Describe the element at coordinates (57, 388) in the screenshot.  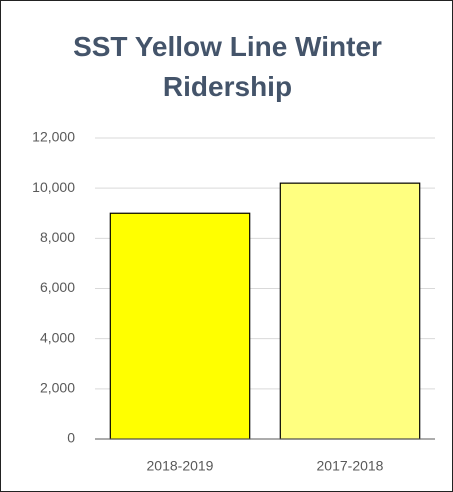
I see `y-tick-label: 2,000` at that location.